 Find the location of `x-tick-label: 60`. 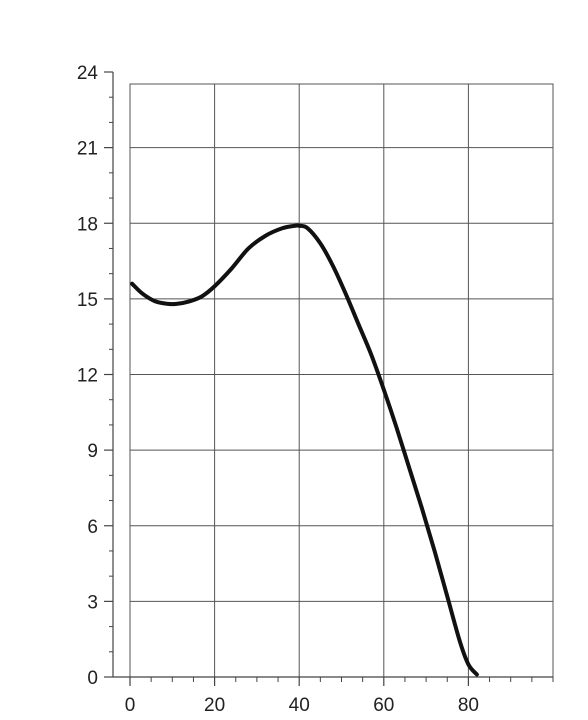

x-tick-label: 60 is located at coordinates (383, 705).